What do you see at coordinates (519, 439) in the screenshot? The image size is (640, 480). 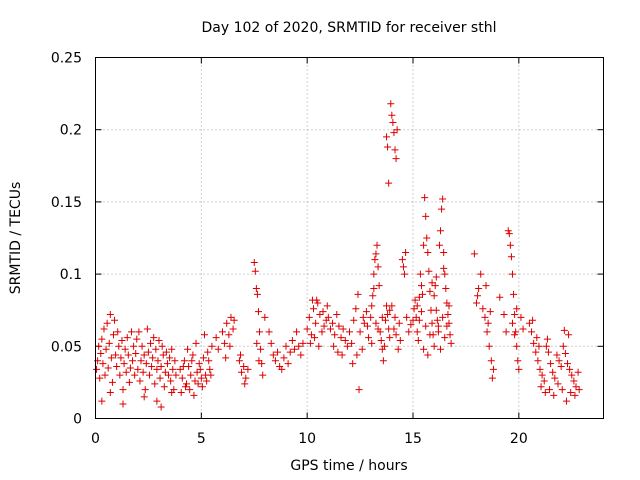 I see `x-tick-label: 20` at bounding box center [519, 439].